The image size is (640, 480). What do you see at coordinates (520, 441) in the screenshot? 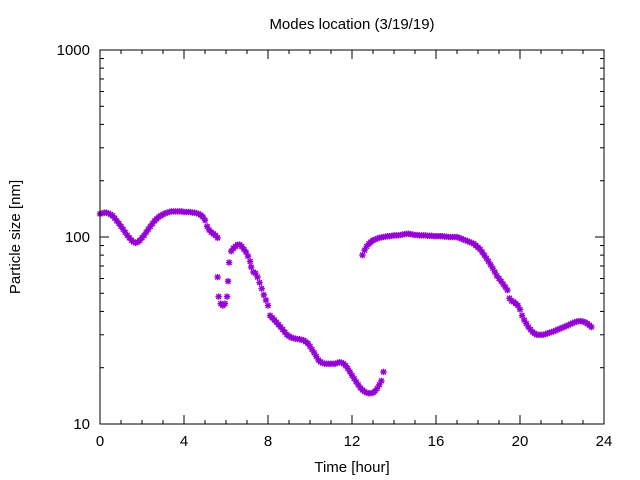
I see `x-tick-label: 20` at bounding box center [520, 441].